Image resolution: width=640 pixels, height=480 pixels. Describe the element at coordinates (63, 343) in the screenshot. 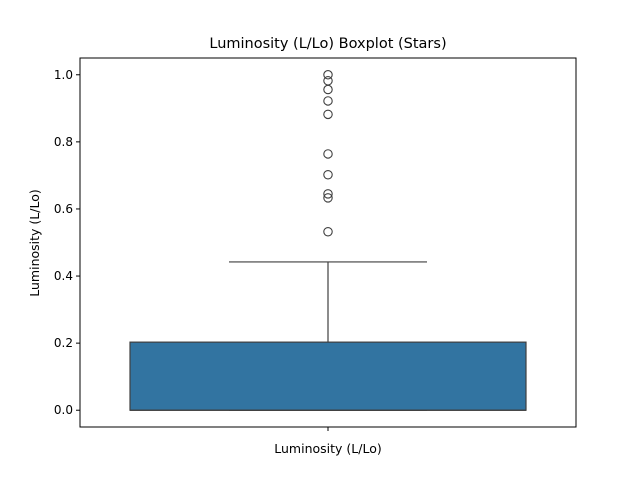

I see `y-tick-label: 0.2` at that location.